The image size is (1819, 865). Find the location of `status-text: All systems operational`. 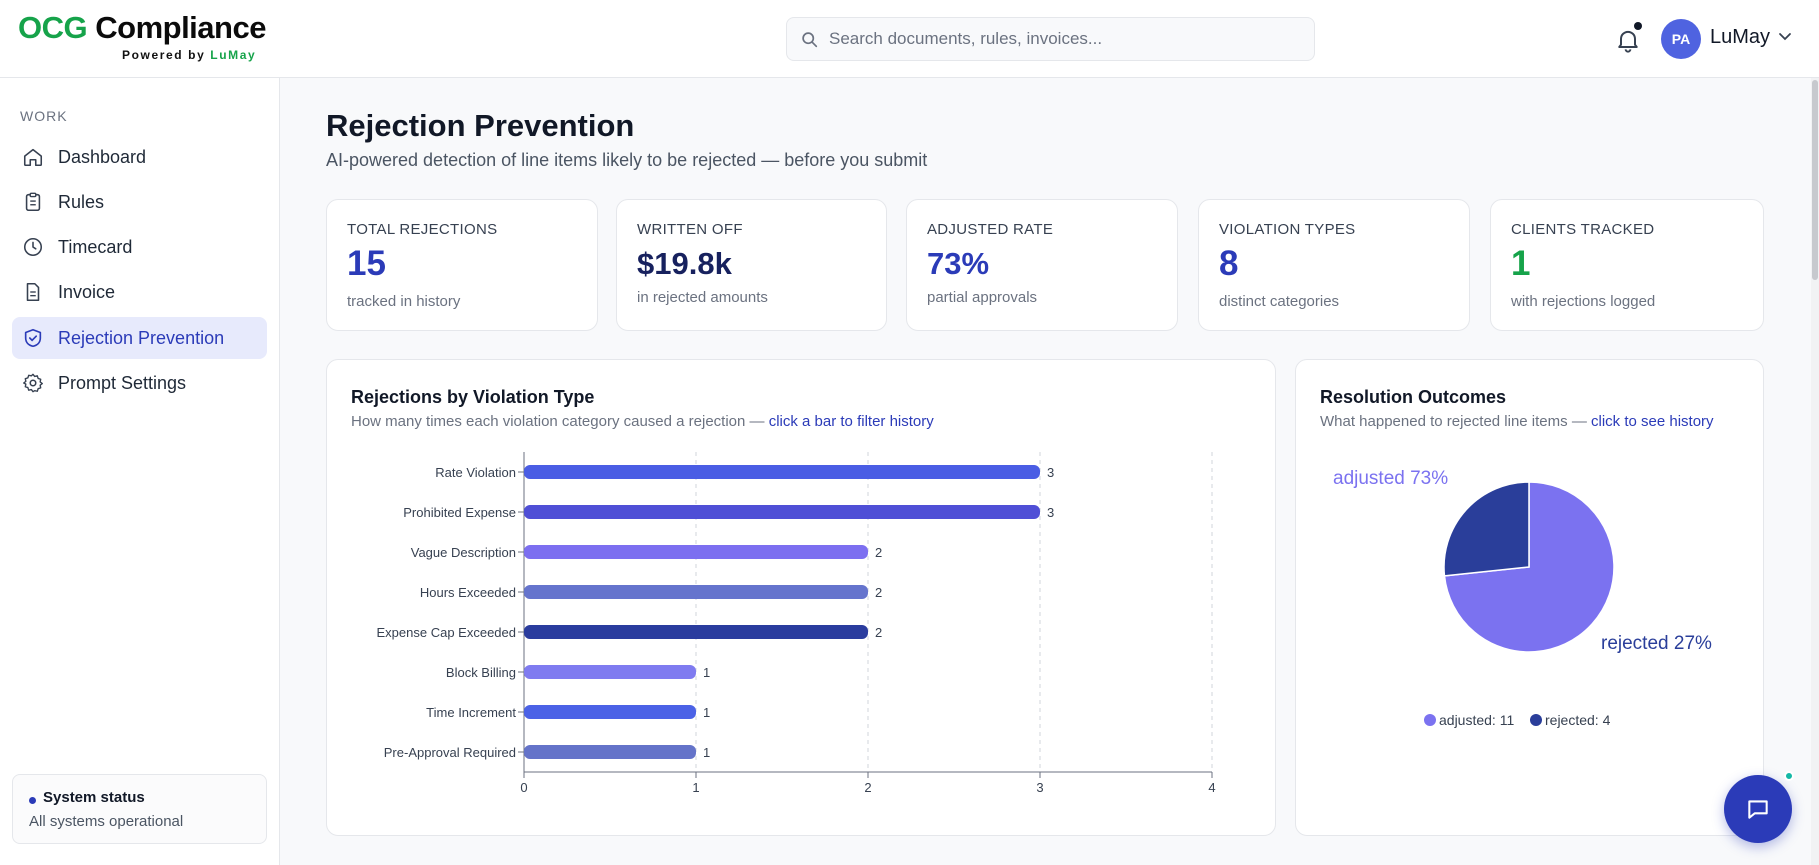

status-text: All systems operational is located at coordinates (106, 821).